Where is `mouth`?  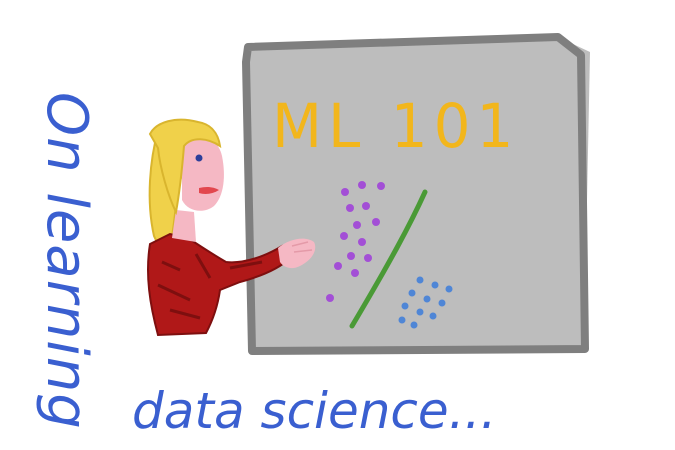
mouth is located at coordinates (209, 190).